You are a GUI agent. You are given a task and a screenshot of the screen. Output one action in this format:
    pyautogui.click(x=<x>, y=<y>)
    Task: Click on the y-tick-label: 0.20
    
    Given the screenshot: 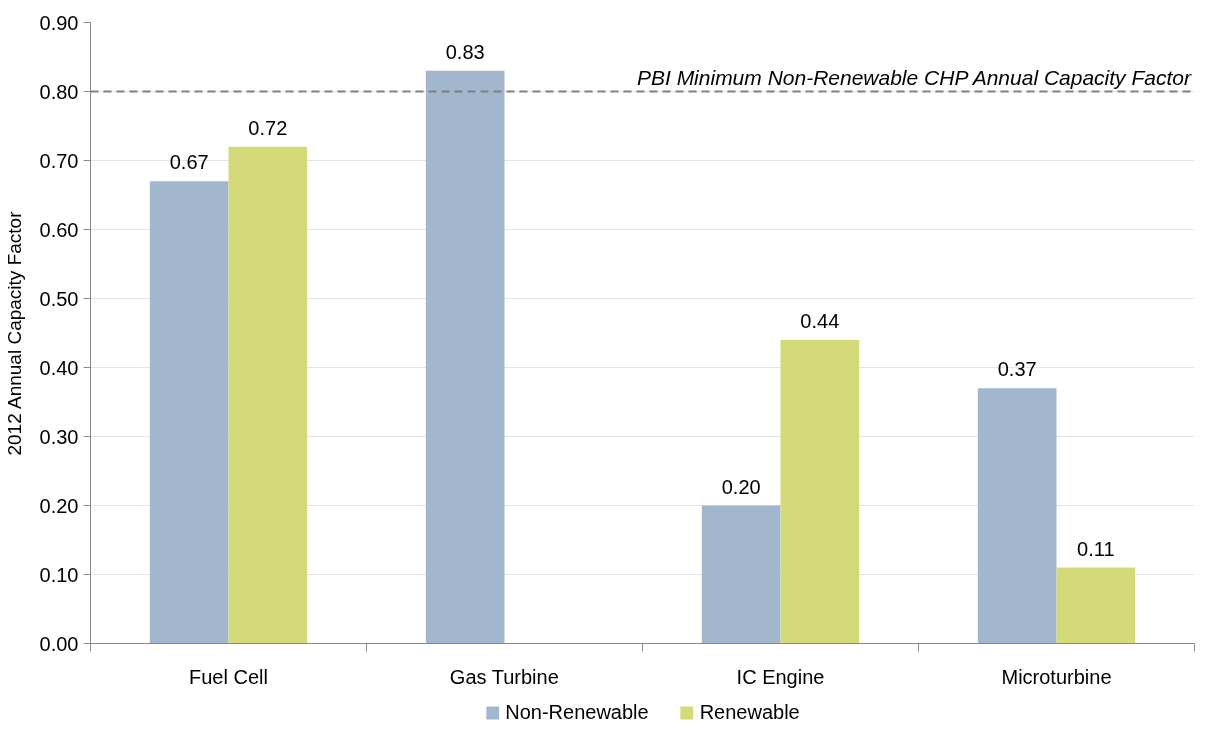 What is the action you would take?
    pyautogui.click(x=59, y=505)
    